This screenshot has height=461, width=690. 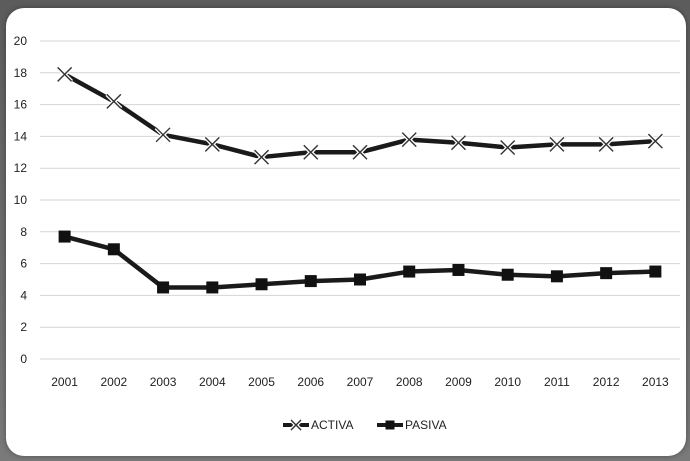 What do you see at coordinates (365, 425) in the screenshot?
I see `legend: ACTIVA PASIVA` at bounding box center [365, 425].